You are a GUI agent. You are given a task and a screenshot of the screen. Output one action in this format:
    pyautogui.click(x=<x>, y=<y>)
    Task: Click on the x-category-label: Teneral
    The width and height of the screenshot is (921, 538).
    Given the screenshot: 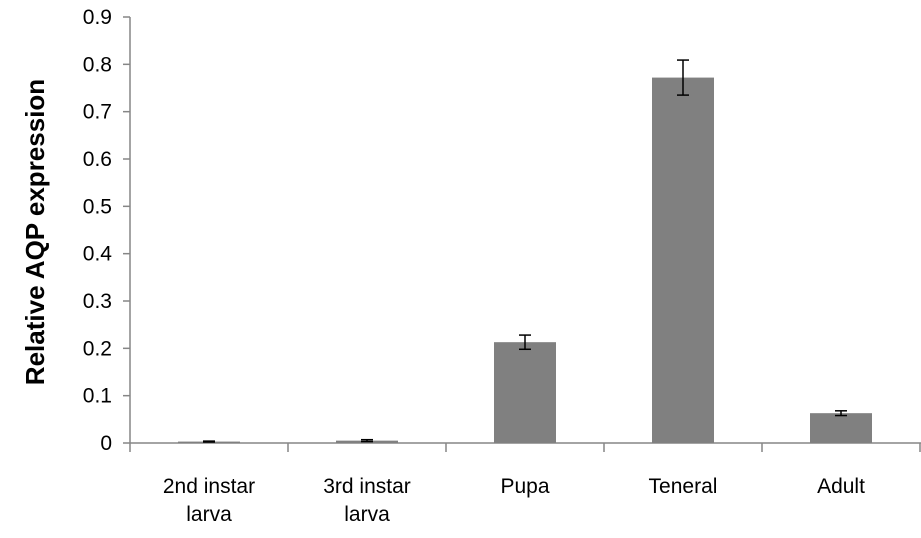 What is the action you would take?
    pyautogui.click(x=683, y=486)
    